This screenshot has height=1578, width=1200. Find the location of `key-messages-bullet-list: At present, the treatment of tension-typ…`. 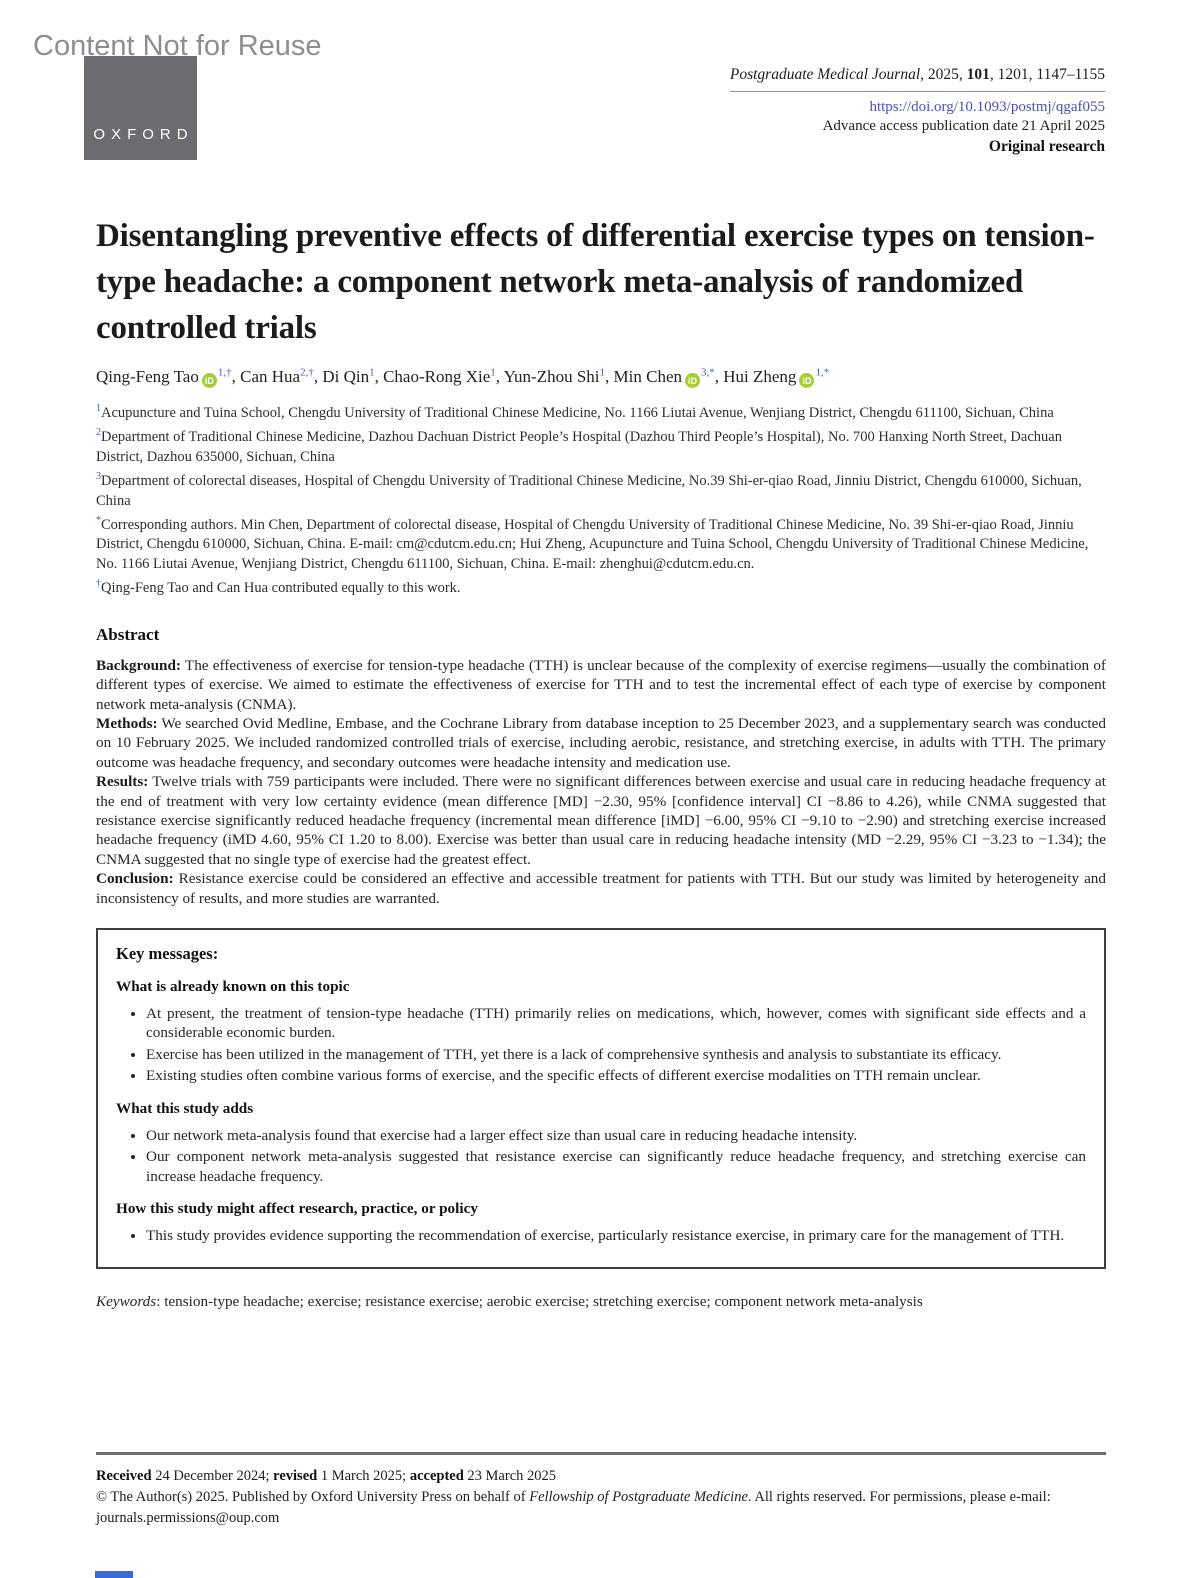

key-messages-bullet-list: At present, the treatment of tension-typ… is located at coordinates (601, 1045).